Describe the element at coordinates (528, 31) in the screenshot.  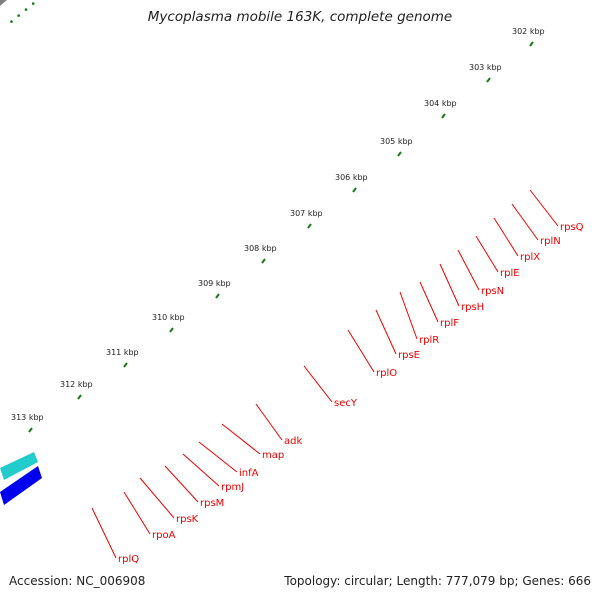
I see `kbp-label: 302 kbp` at that location.